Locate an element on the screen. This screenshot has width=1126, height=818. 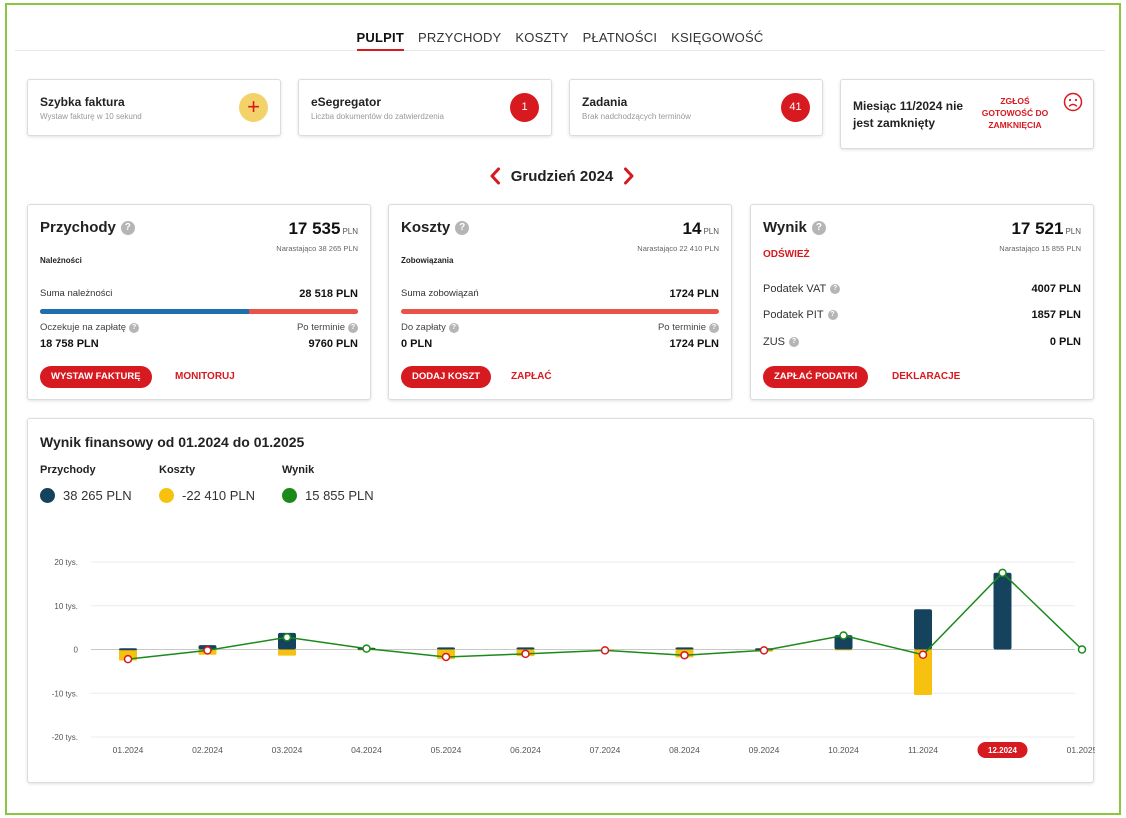
costs-overdue-value: 1724 PLN is located at coordinates (694, 344).